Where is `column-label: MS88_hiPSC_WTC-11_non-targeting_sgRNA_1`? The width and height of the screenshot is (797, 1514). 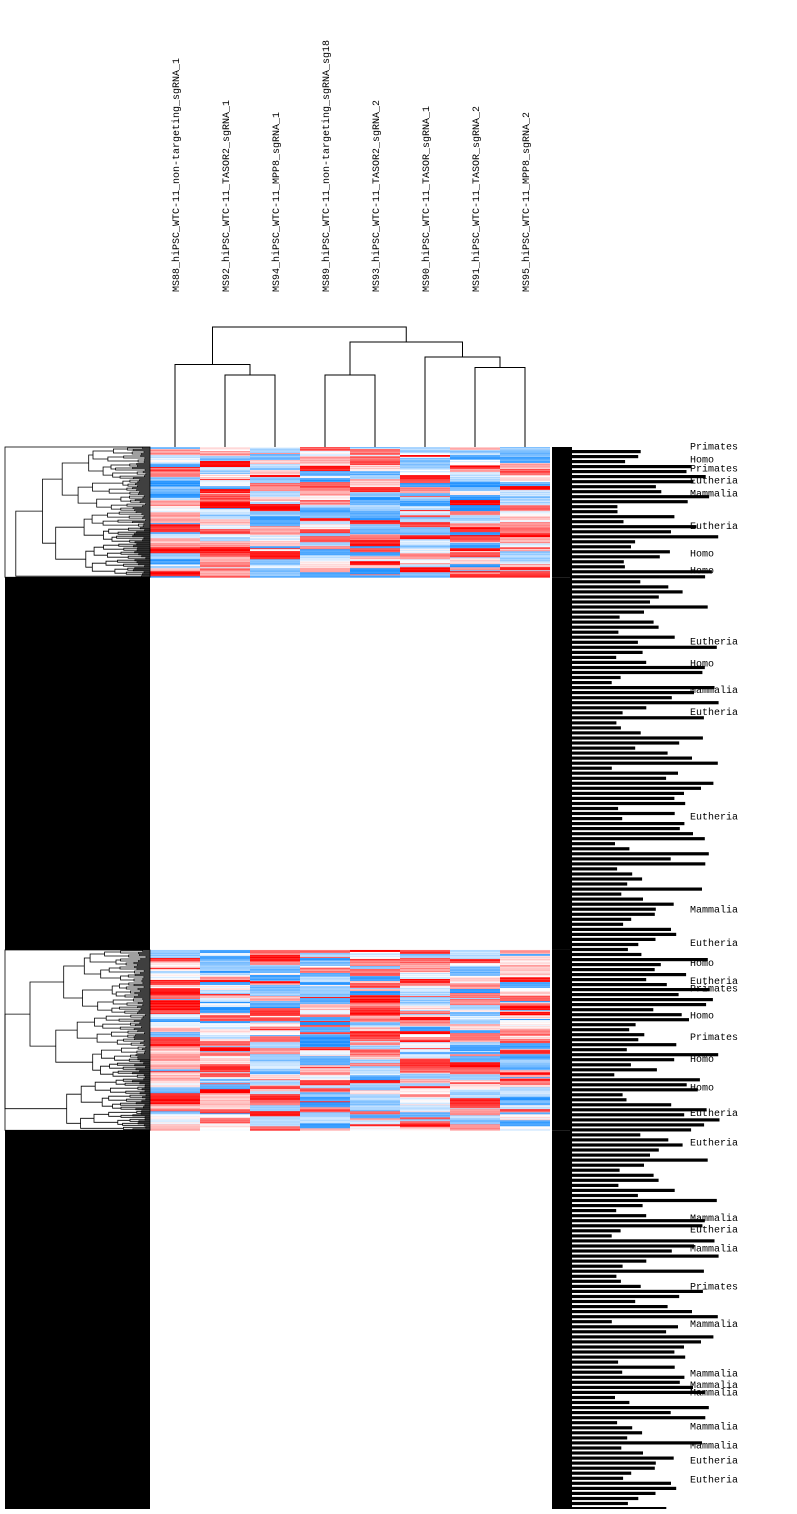 column-label: MS88_hiPSC_WTC-11_non-targeting_sgRNA_1 is located at coordinates (177, 175).